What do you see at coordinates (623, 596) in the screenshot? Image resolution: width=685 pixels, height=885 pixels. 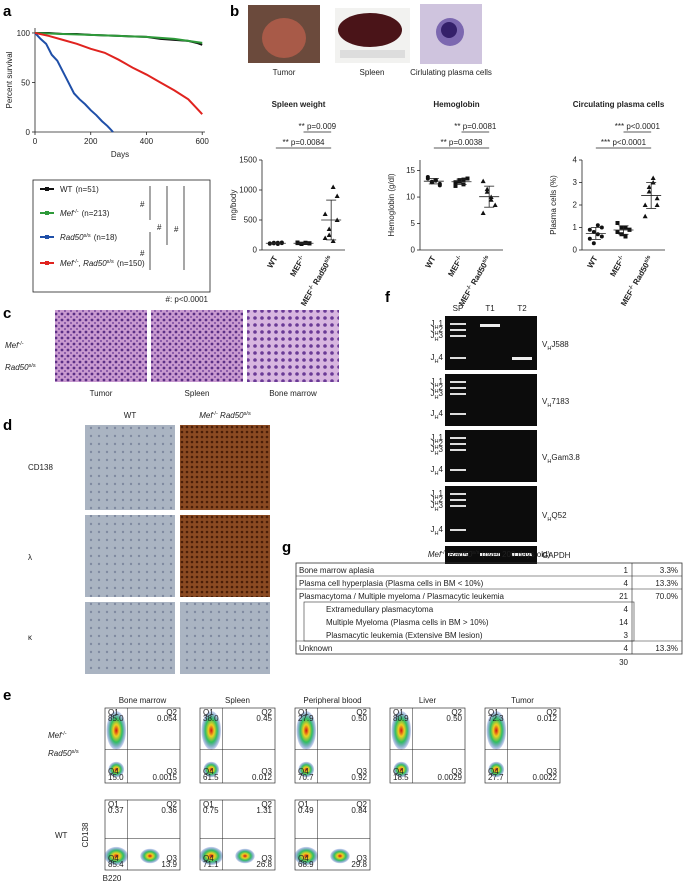 I see `table-cell: 21` at bounding box center [623, 596].